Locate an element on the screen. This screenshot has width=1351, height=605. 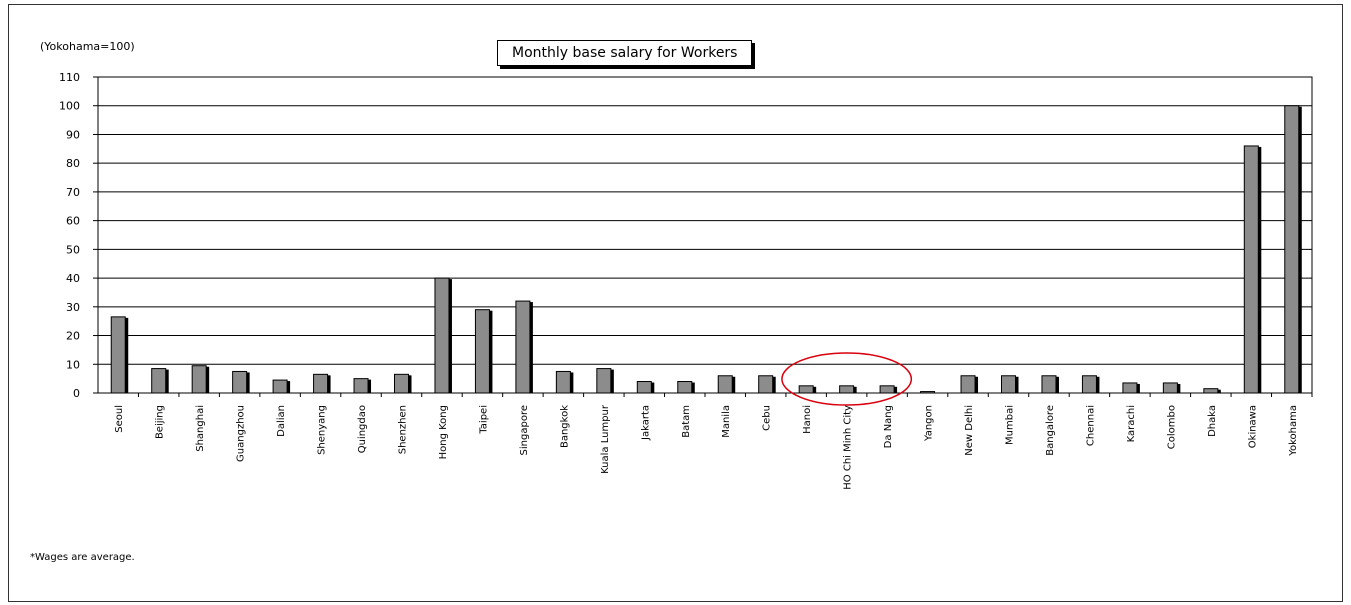
category-label: Da Nang is located at coordinates (888, 426).